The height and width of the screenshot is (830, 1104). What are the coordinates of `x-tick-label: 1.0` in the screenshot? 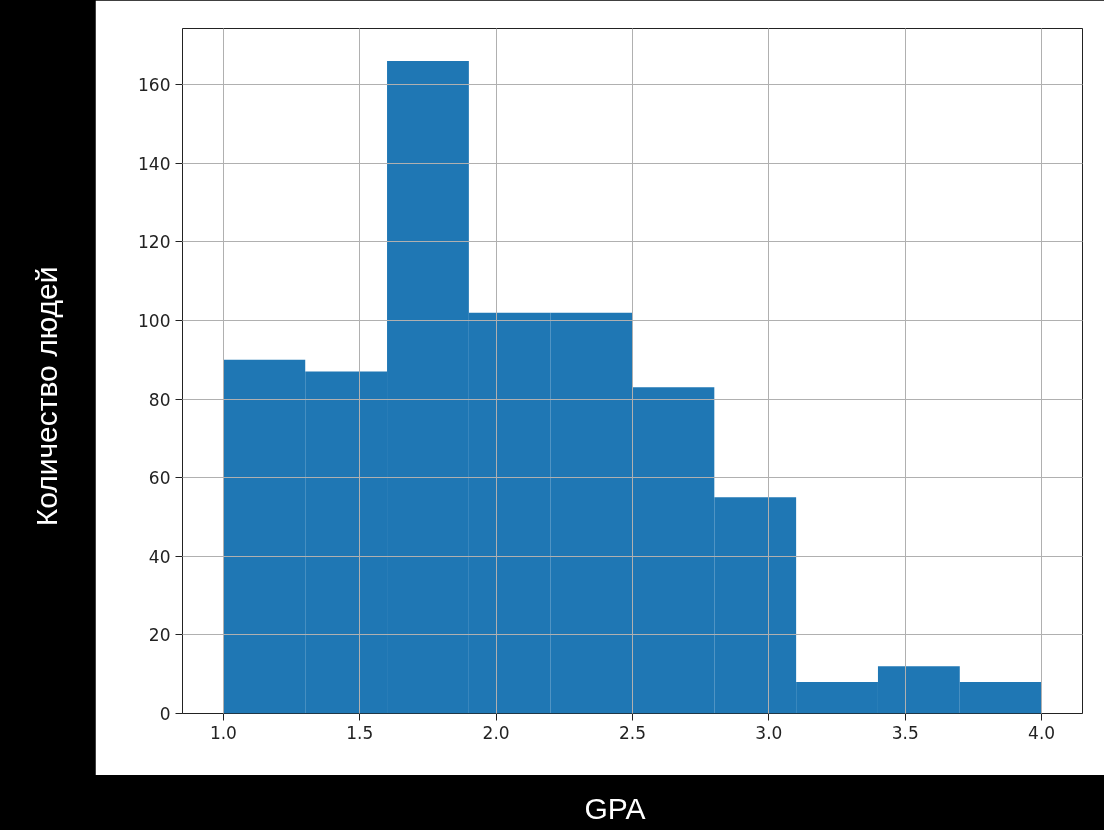 It's located at (223, 732).